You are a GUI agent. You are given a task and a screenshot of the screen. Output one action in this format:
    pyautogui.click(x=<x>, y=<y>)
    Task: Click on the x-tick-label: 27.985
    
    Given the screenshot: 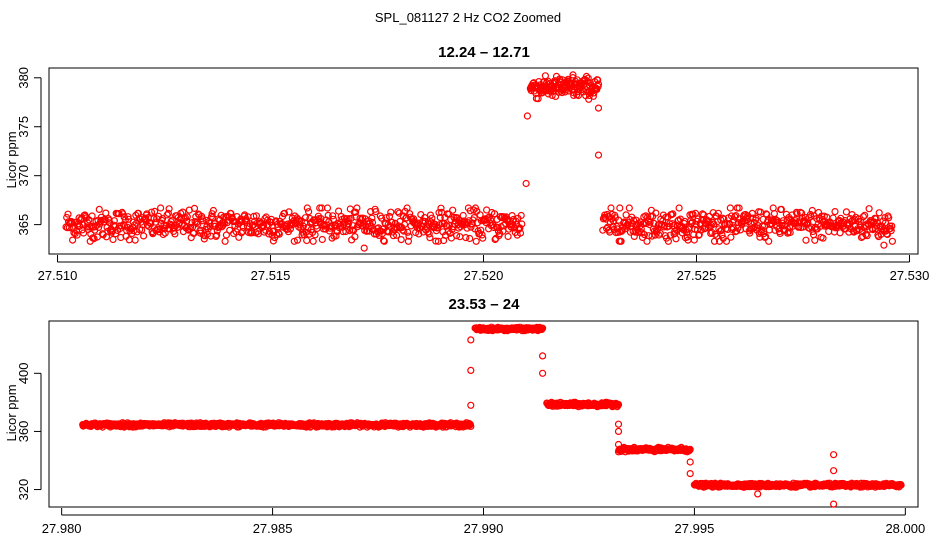 What is the action you would take?
    pyautogui.click(x=273, y=528)
    